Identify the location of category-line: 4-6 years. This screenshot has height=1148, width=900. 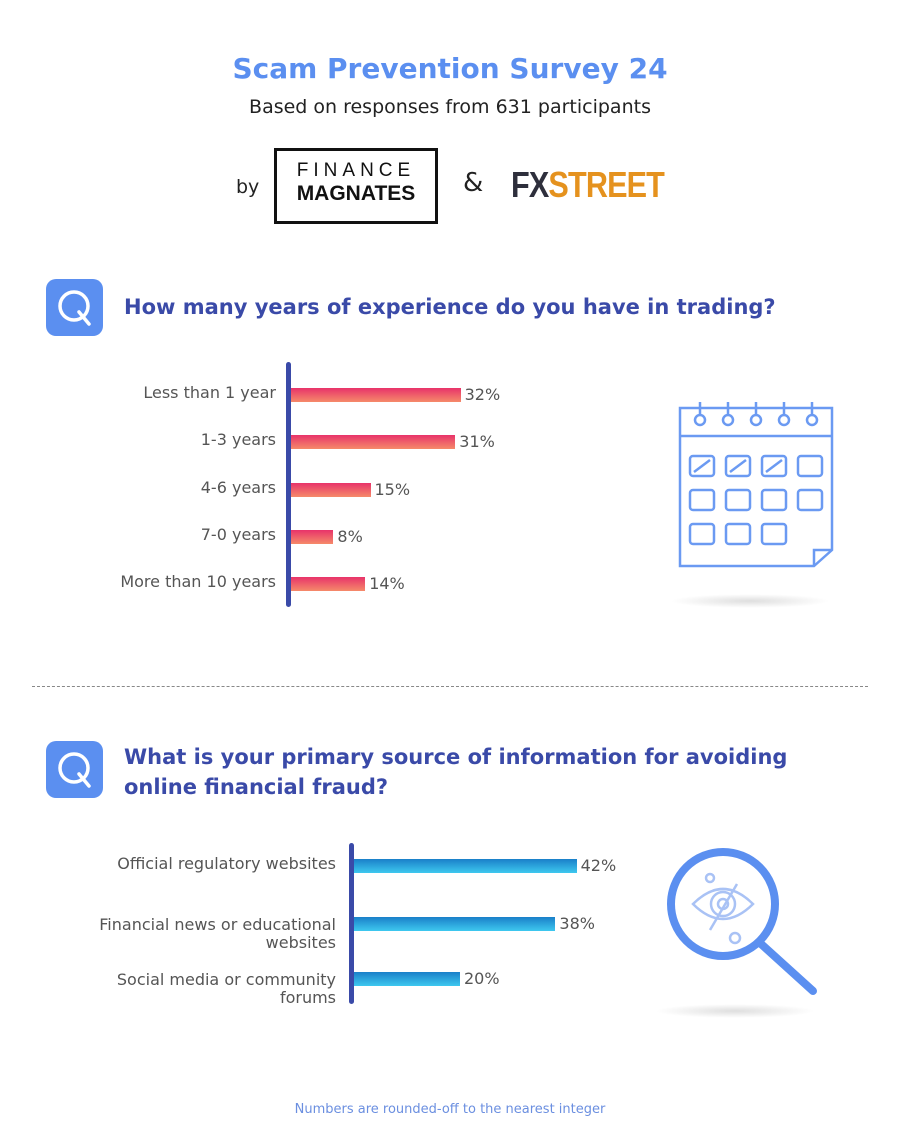
(238, 487).